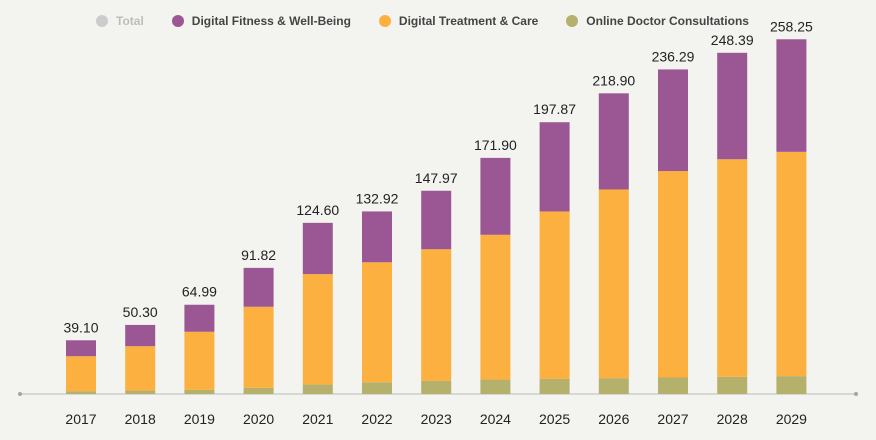 This screenshot has width=876, height=440. Describe the element at coordinates (377, 237) in the screenshot. I see `bar-segment-digital-fitness-well-being-2022` at that location.